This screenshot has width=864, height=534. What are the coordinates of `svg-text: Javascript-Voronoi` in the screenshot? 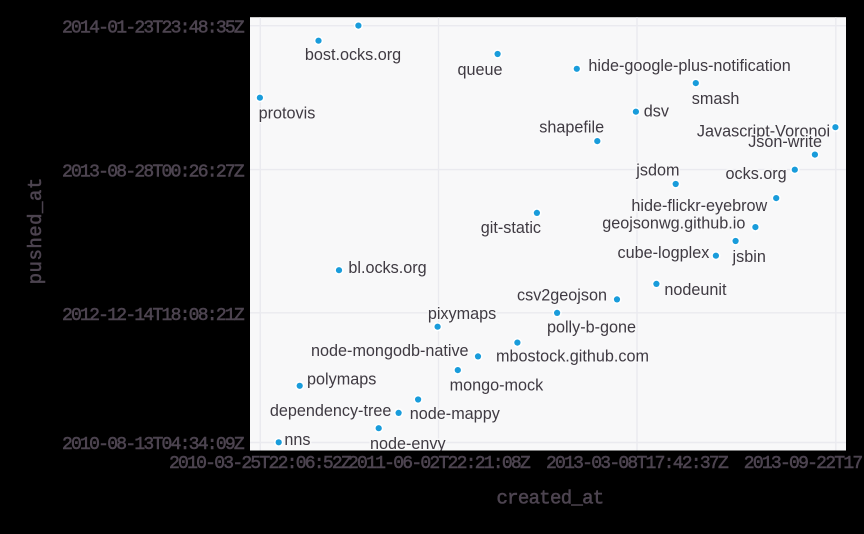 It's located at (763, 132).